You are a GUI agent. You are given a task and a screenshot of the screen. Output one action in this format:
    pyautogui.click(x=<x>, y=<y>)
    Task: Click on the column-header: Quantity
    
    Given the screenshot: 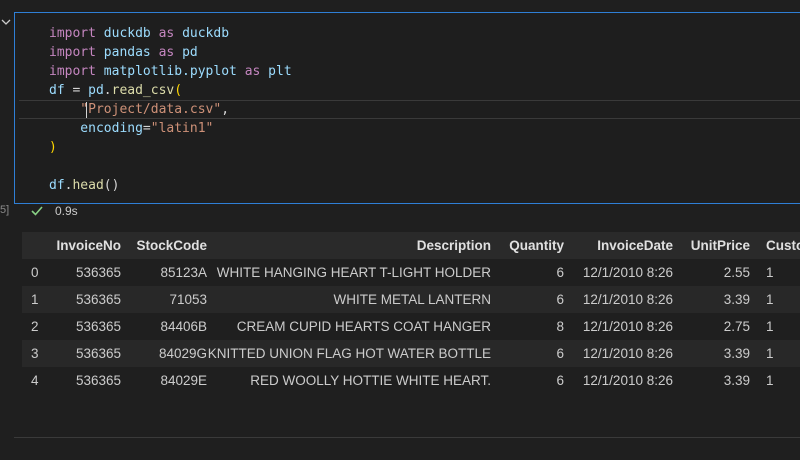 What is the action you would take?
    pyautogui.click(x=536, y=245)
    